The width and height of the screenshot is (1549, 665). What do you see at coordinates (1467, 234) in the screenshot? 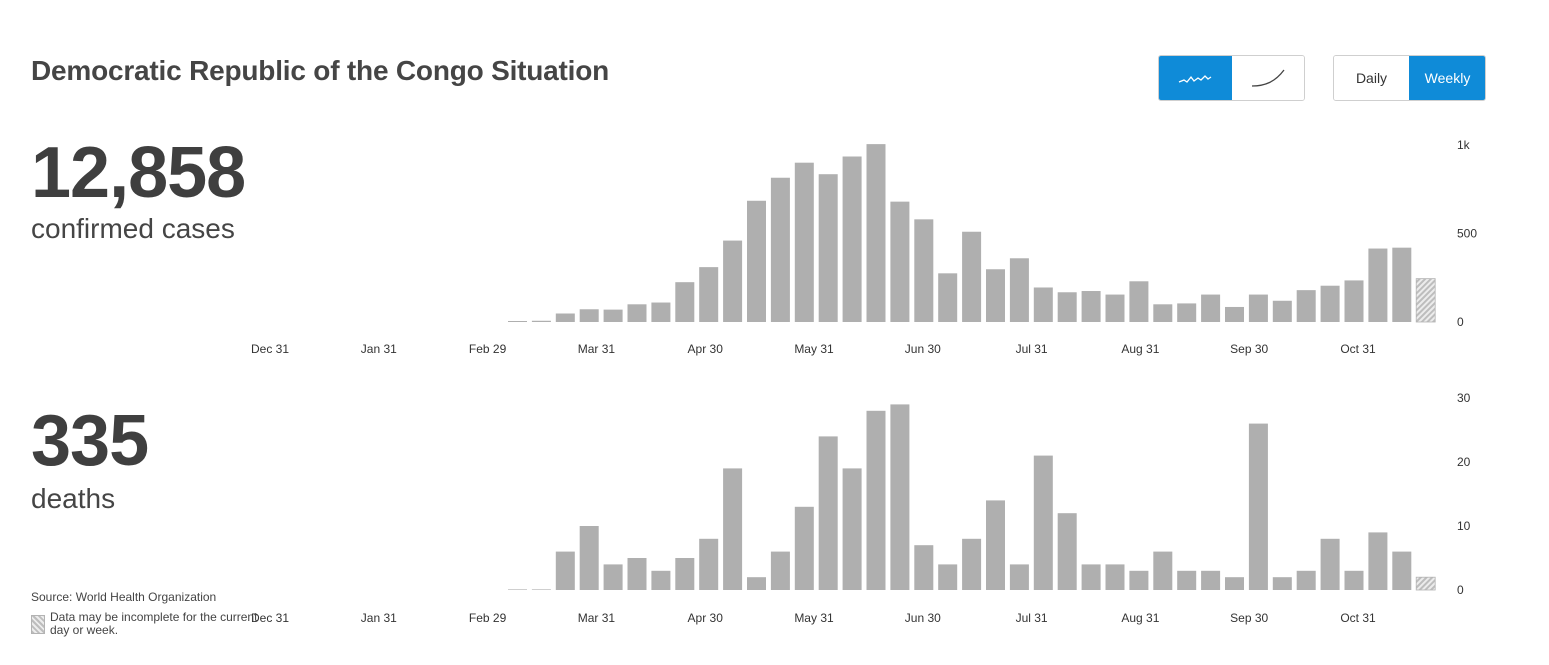
I see `y-tick-label: 500` at bounding box center [1467, 234].